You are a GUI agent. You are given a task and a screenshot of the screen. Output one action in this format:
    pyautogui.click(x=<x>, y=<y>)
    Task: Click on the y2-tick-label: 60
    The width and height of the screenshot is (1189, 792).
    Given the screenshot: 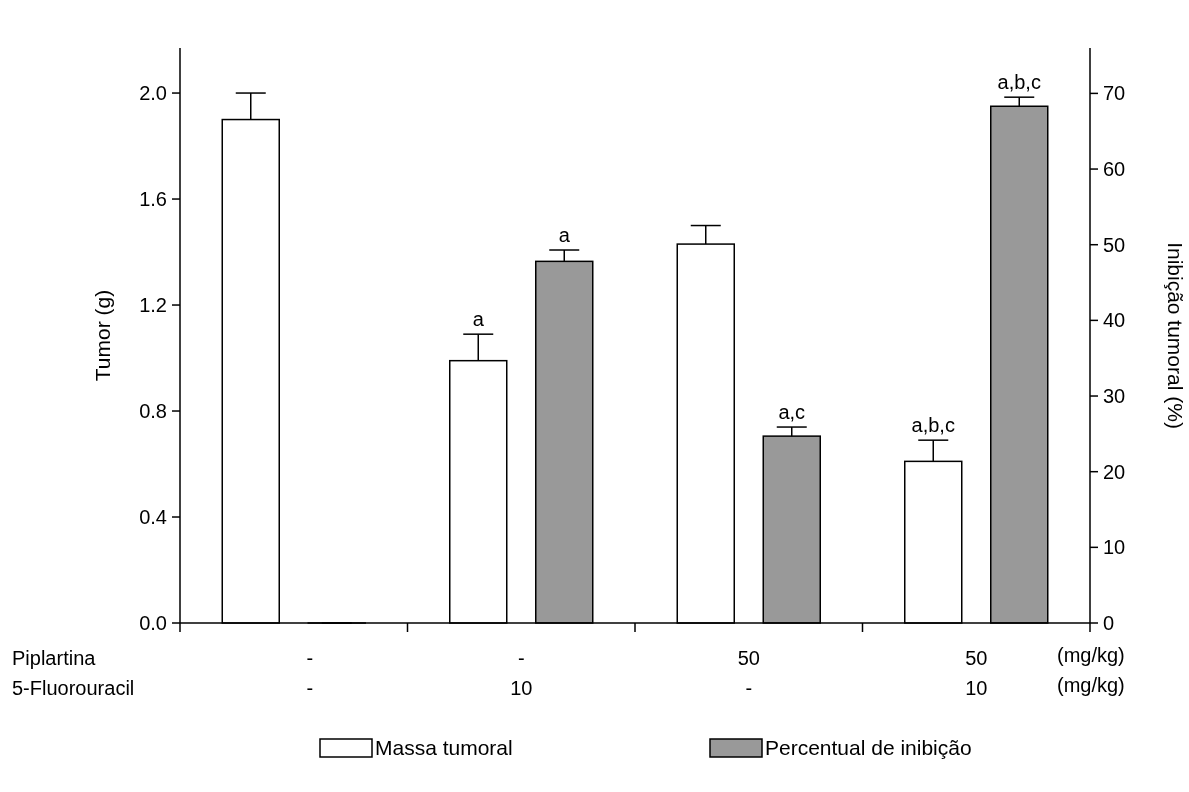 What is the action you would take?
    pyautogui.click(x=1114, y=169)
    